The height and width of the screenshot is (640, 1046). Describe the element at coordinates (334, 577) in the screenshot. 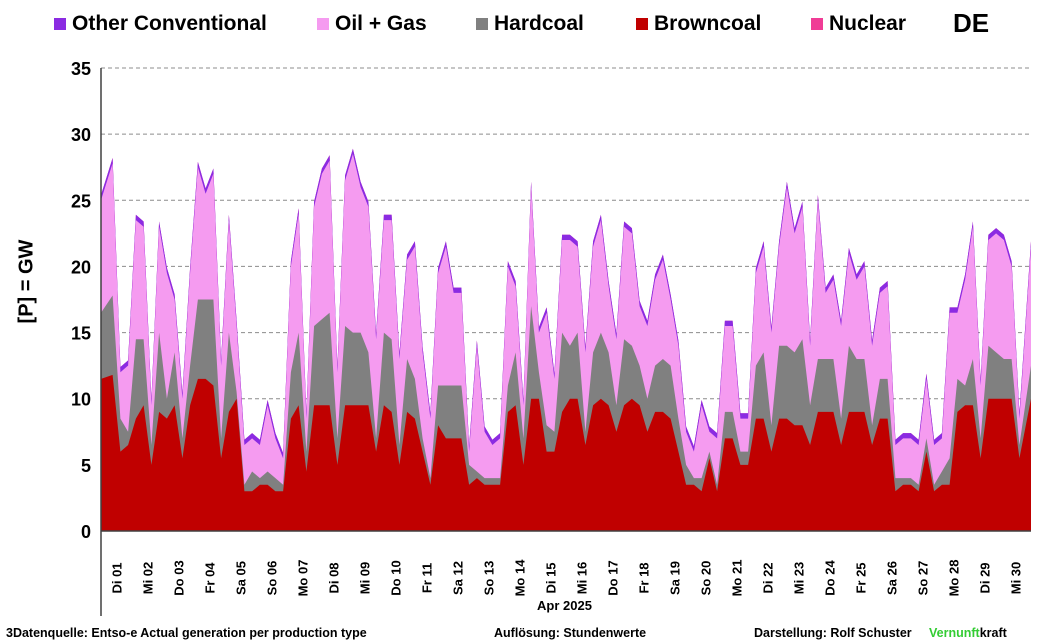

I see `x-tick-label: Di 08` at that location.